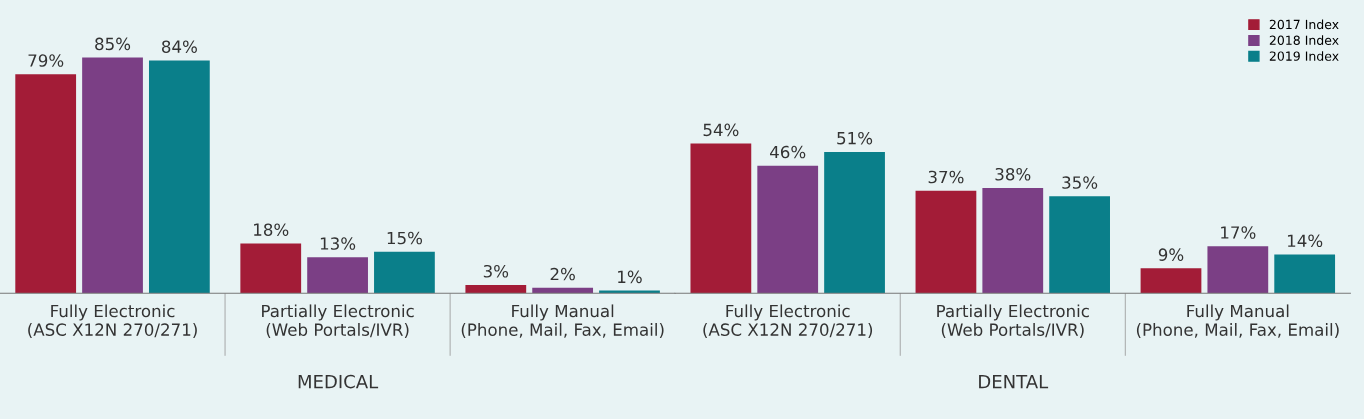 The height and width of the screenshot is (419, 1364). I want to click on data-label: 13%, so click(338, 243).